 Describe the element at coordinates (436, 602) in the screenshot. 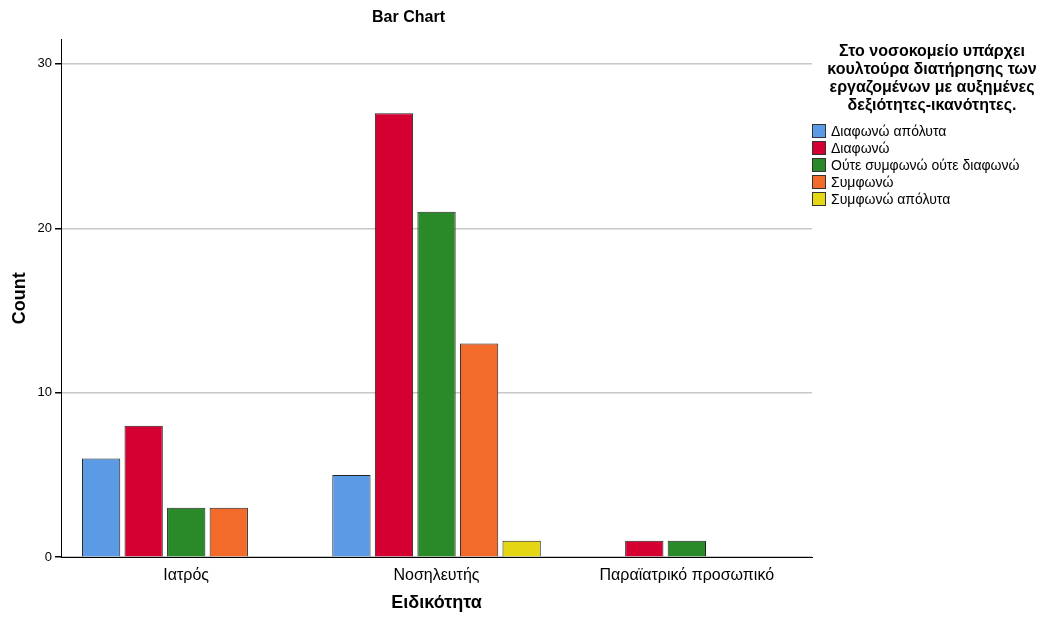

I see `x-axis-title: Ειδικότητα` at that location.